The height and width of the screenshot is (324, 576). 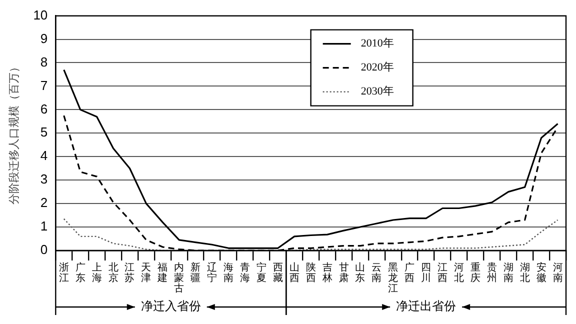 I want to click on y-tick-label: 8, so click(x=44, y=62).